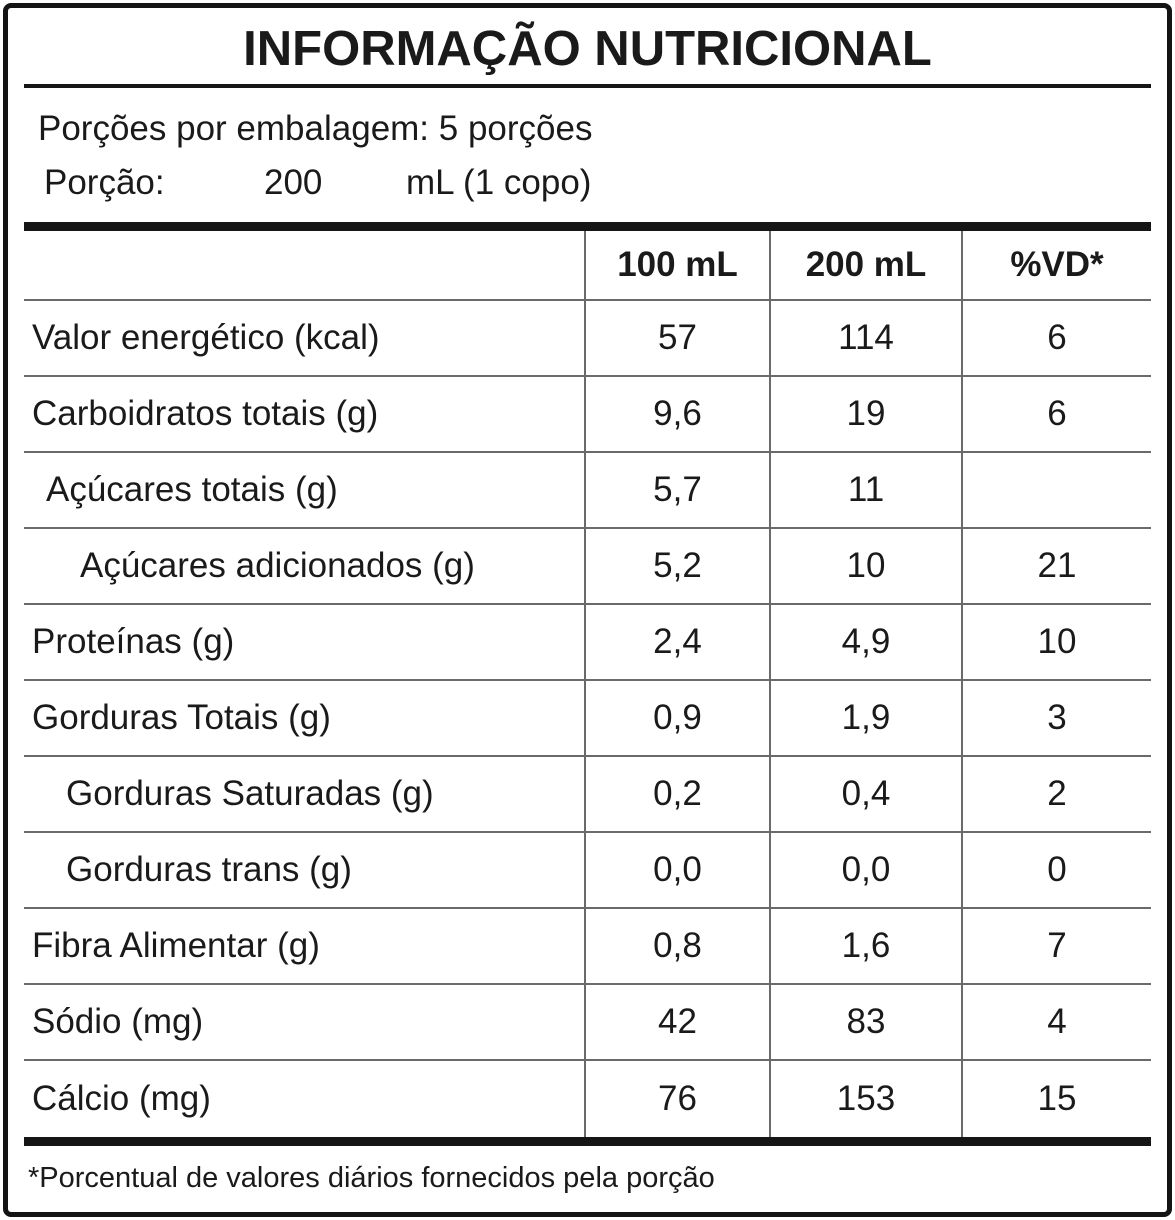  I want to click on value-200ml: 0,0, so click(865, 871).